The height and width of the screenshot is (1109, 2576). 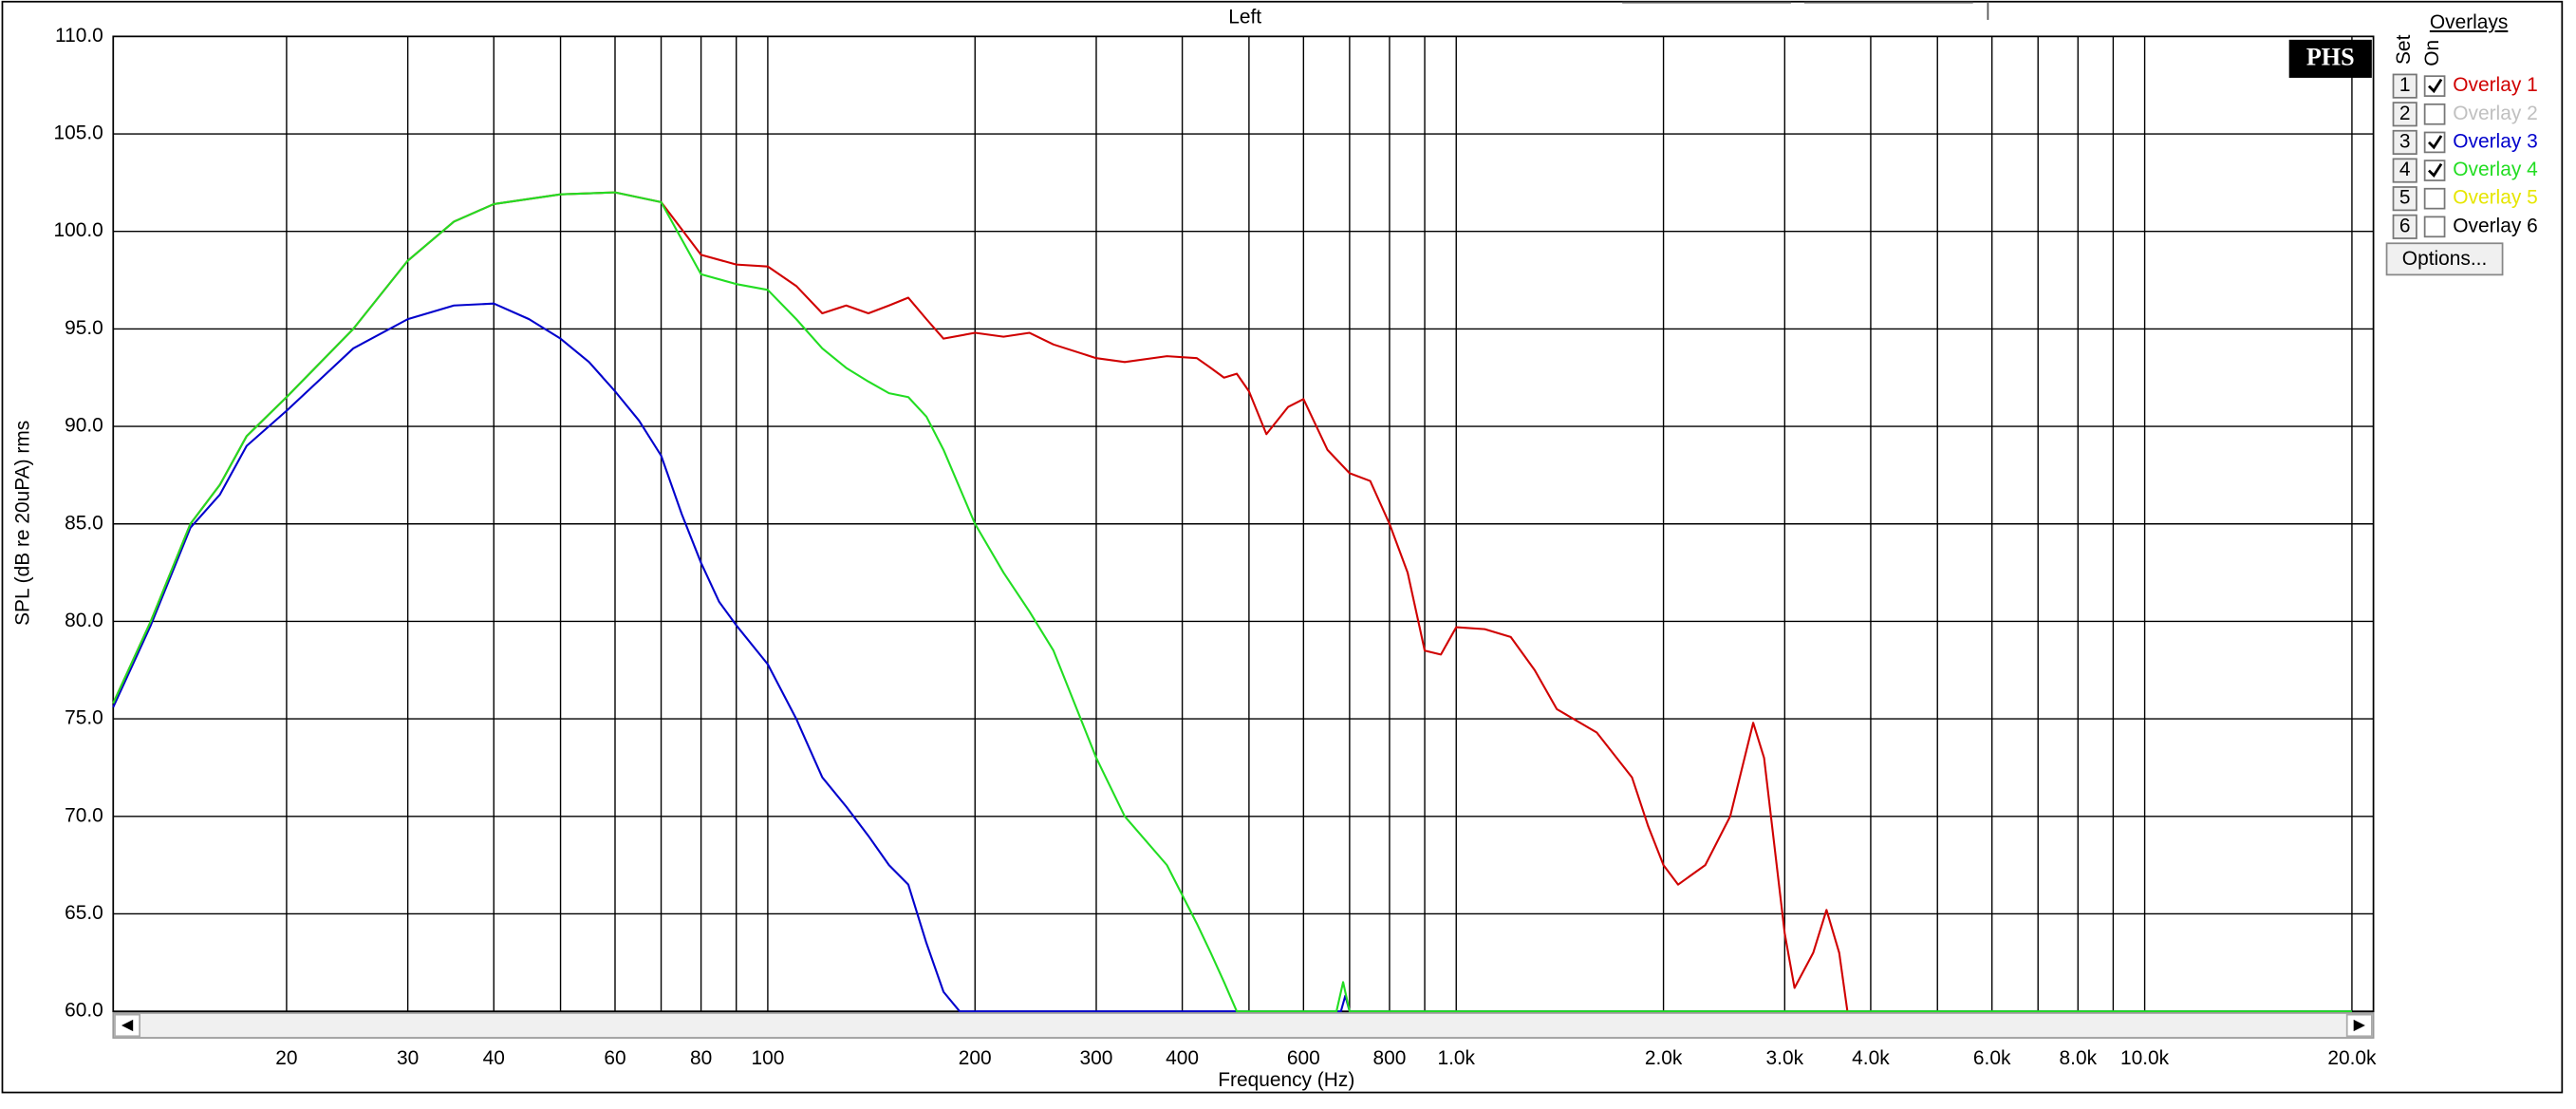 I want to click on y-tick-label: 100.0, so click(x=78, y=230).